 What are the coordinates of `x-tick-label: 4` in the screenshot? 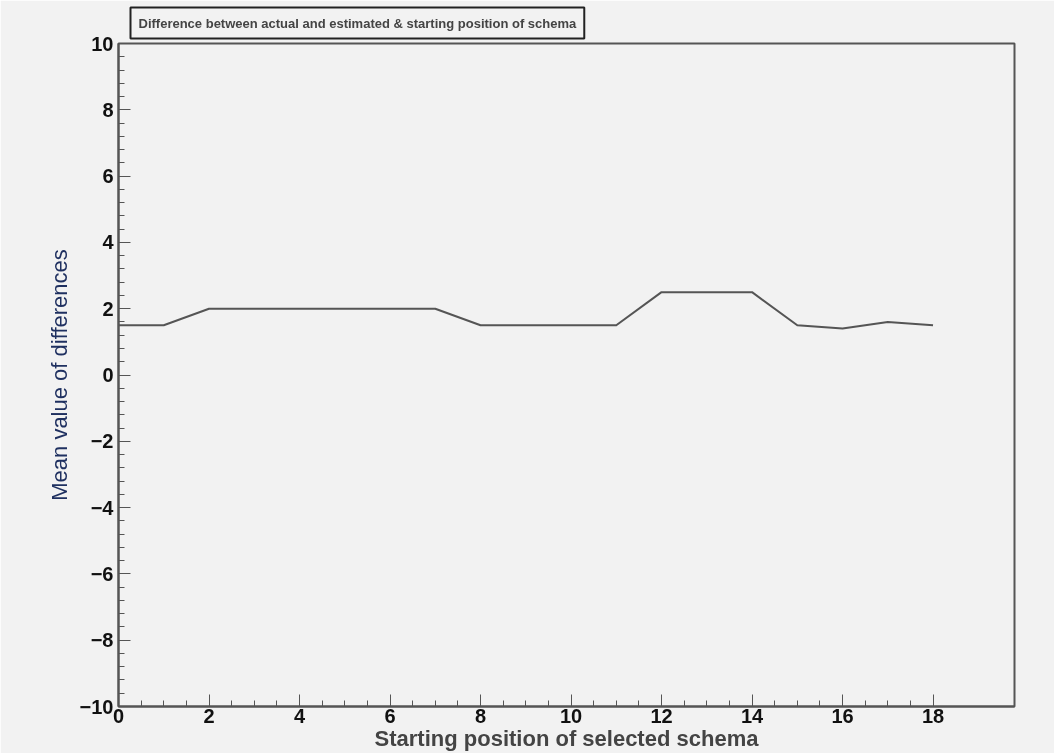 It's located at (299, 715).